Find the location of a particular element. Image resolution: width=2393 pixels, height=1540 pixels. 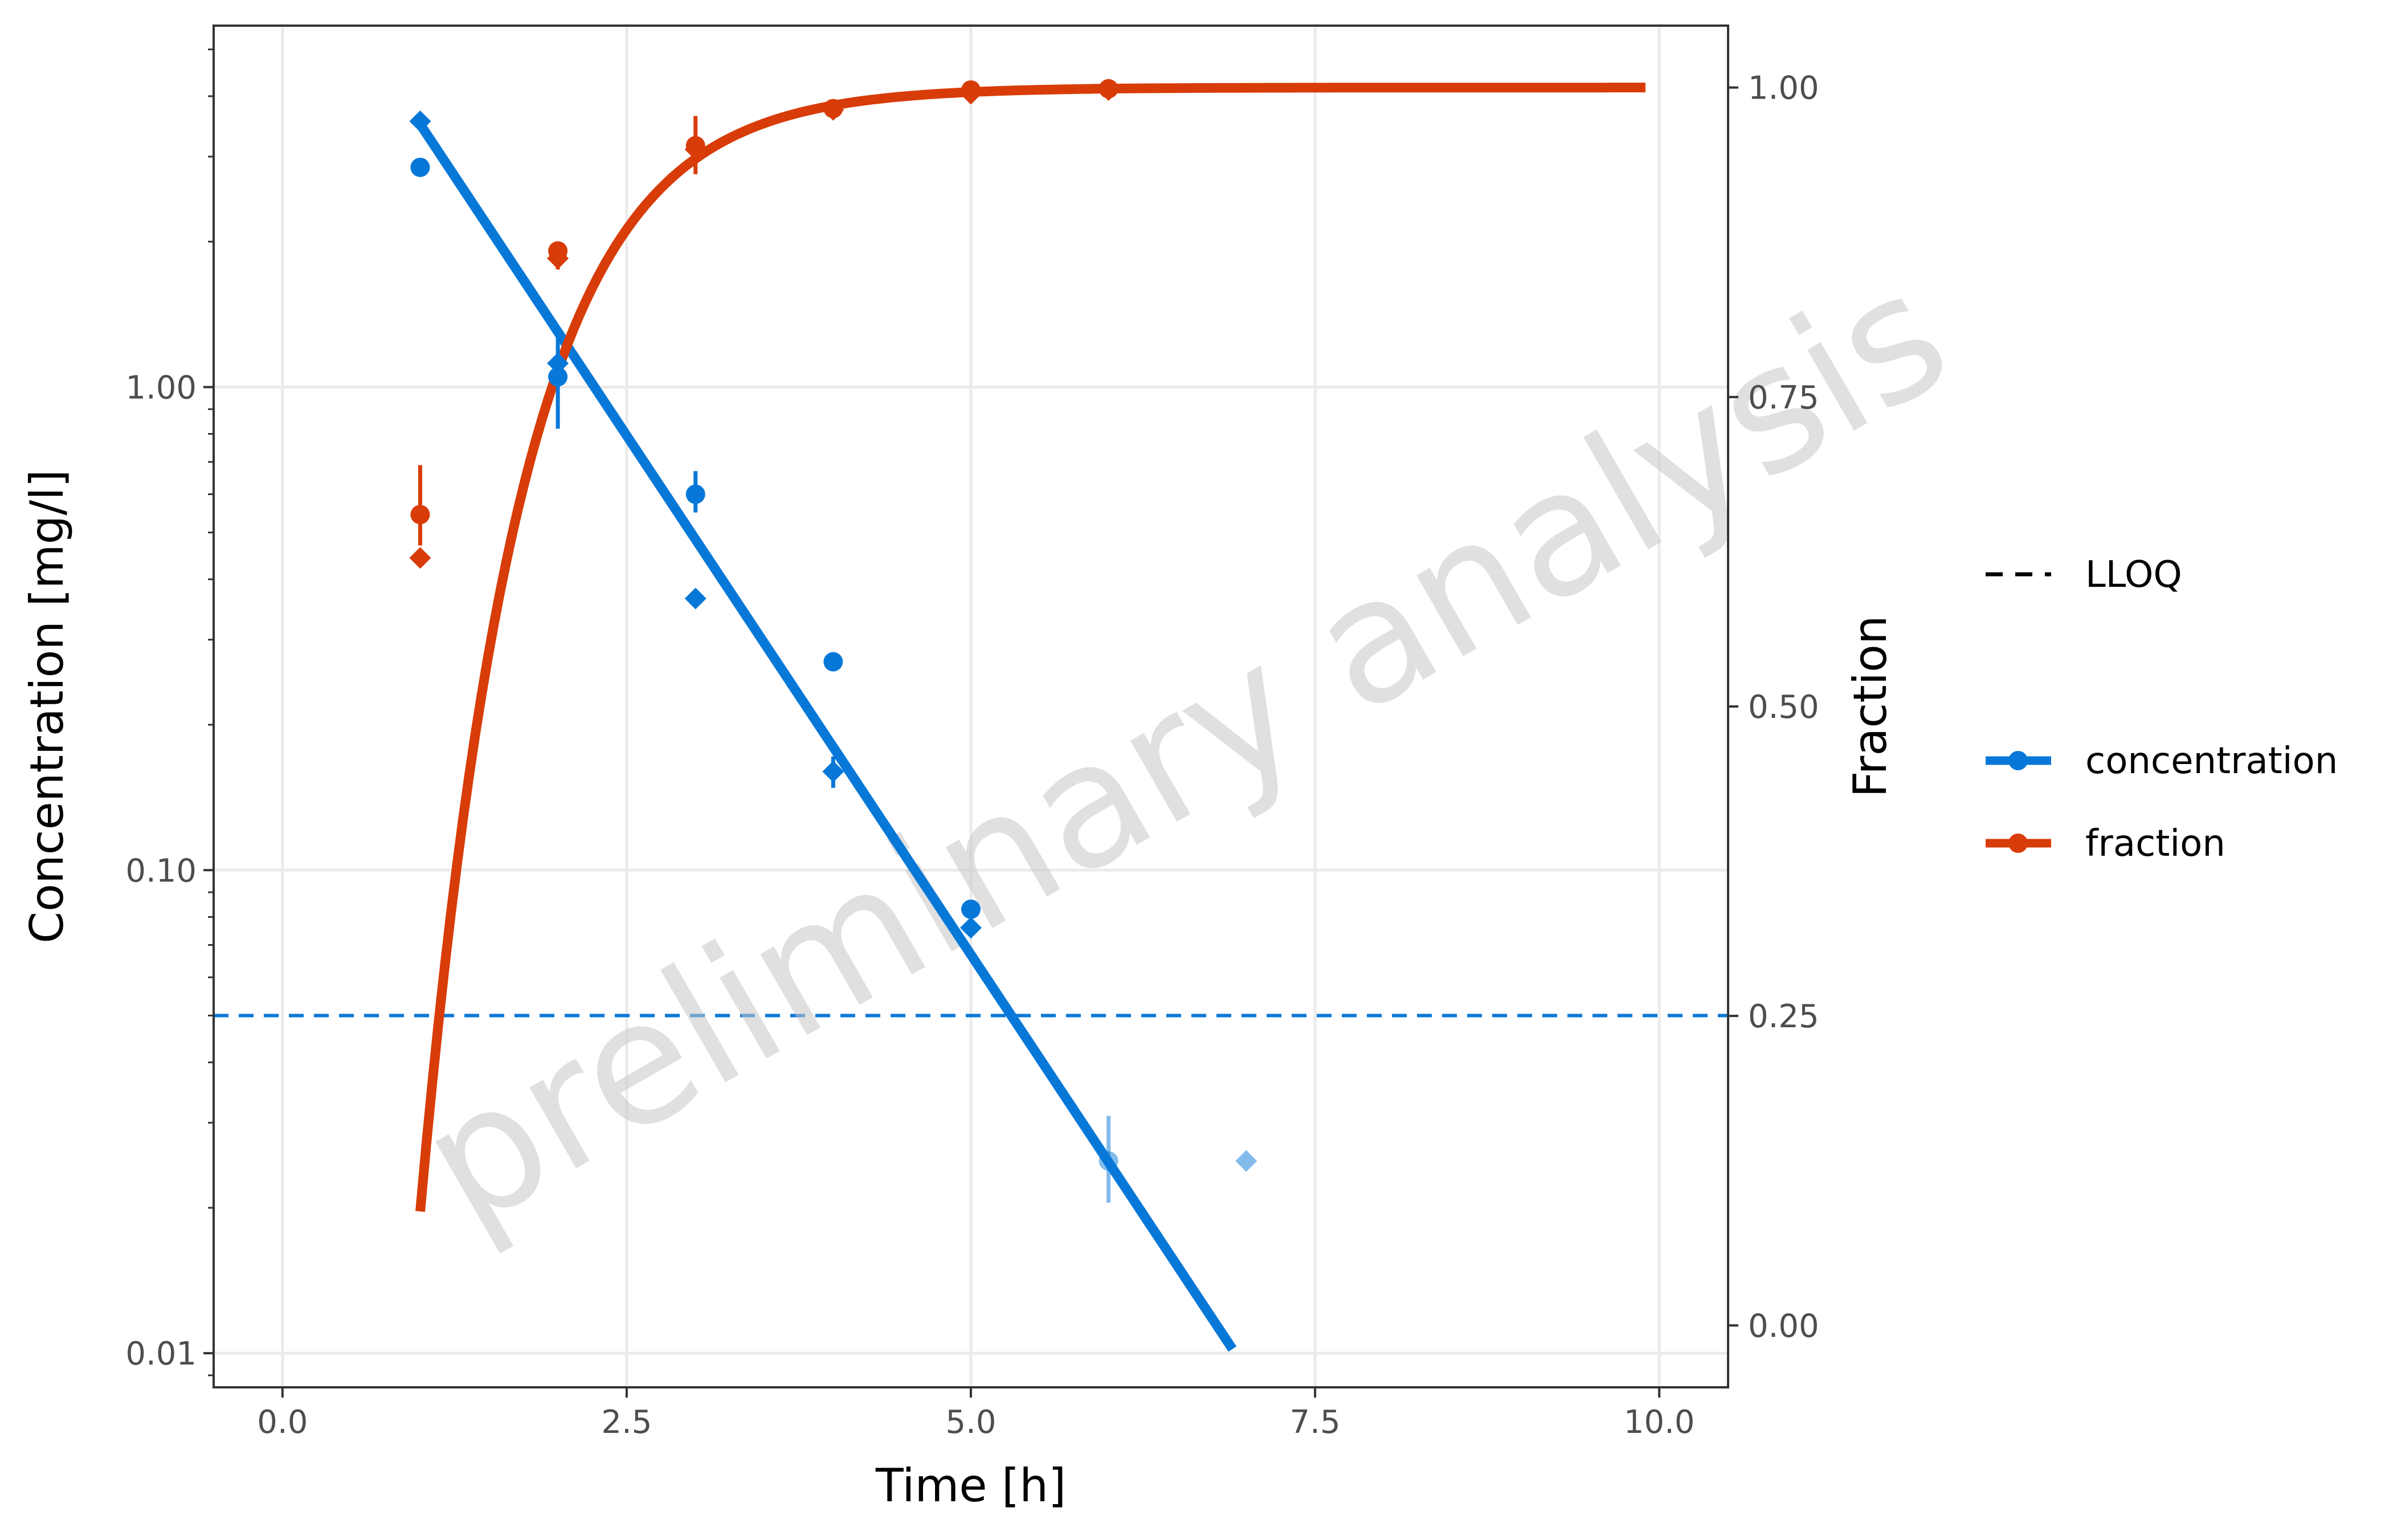

x-tick-label: 7.5 is located at coordinates (1316, 1422).